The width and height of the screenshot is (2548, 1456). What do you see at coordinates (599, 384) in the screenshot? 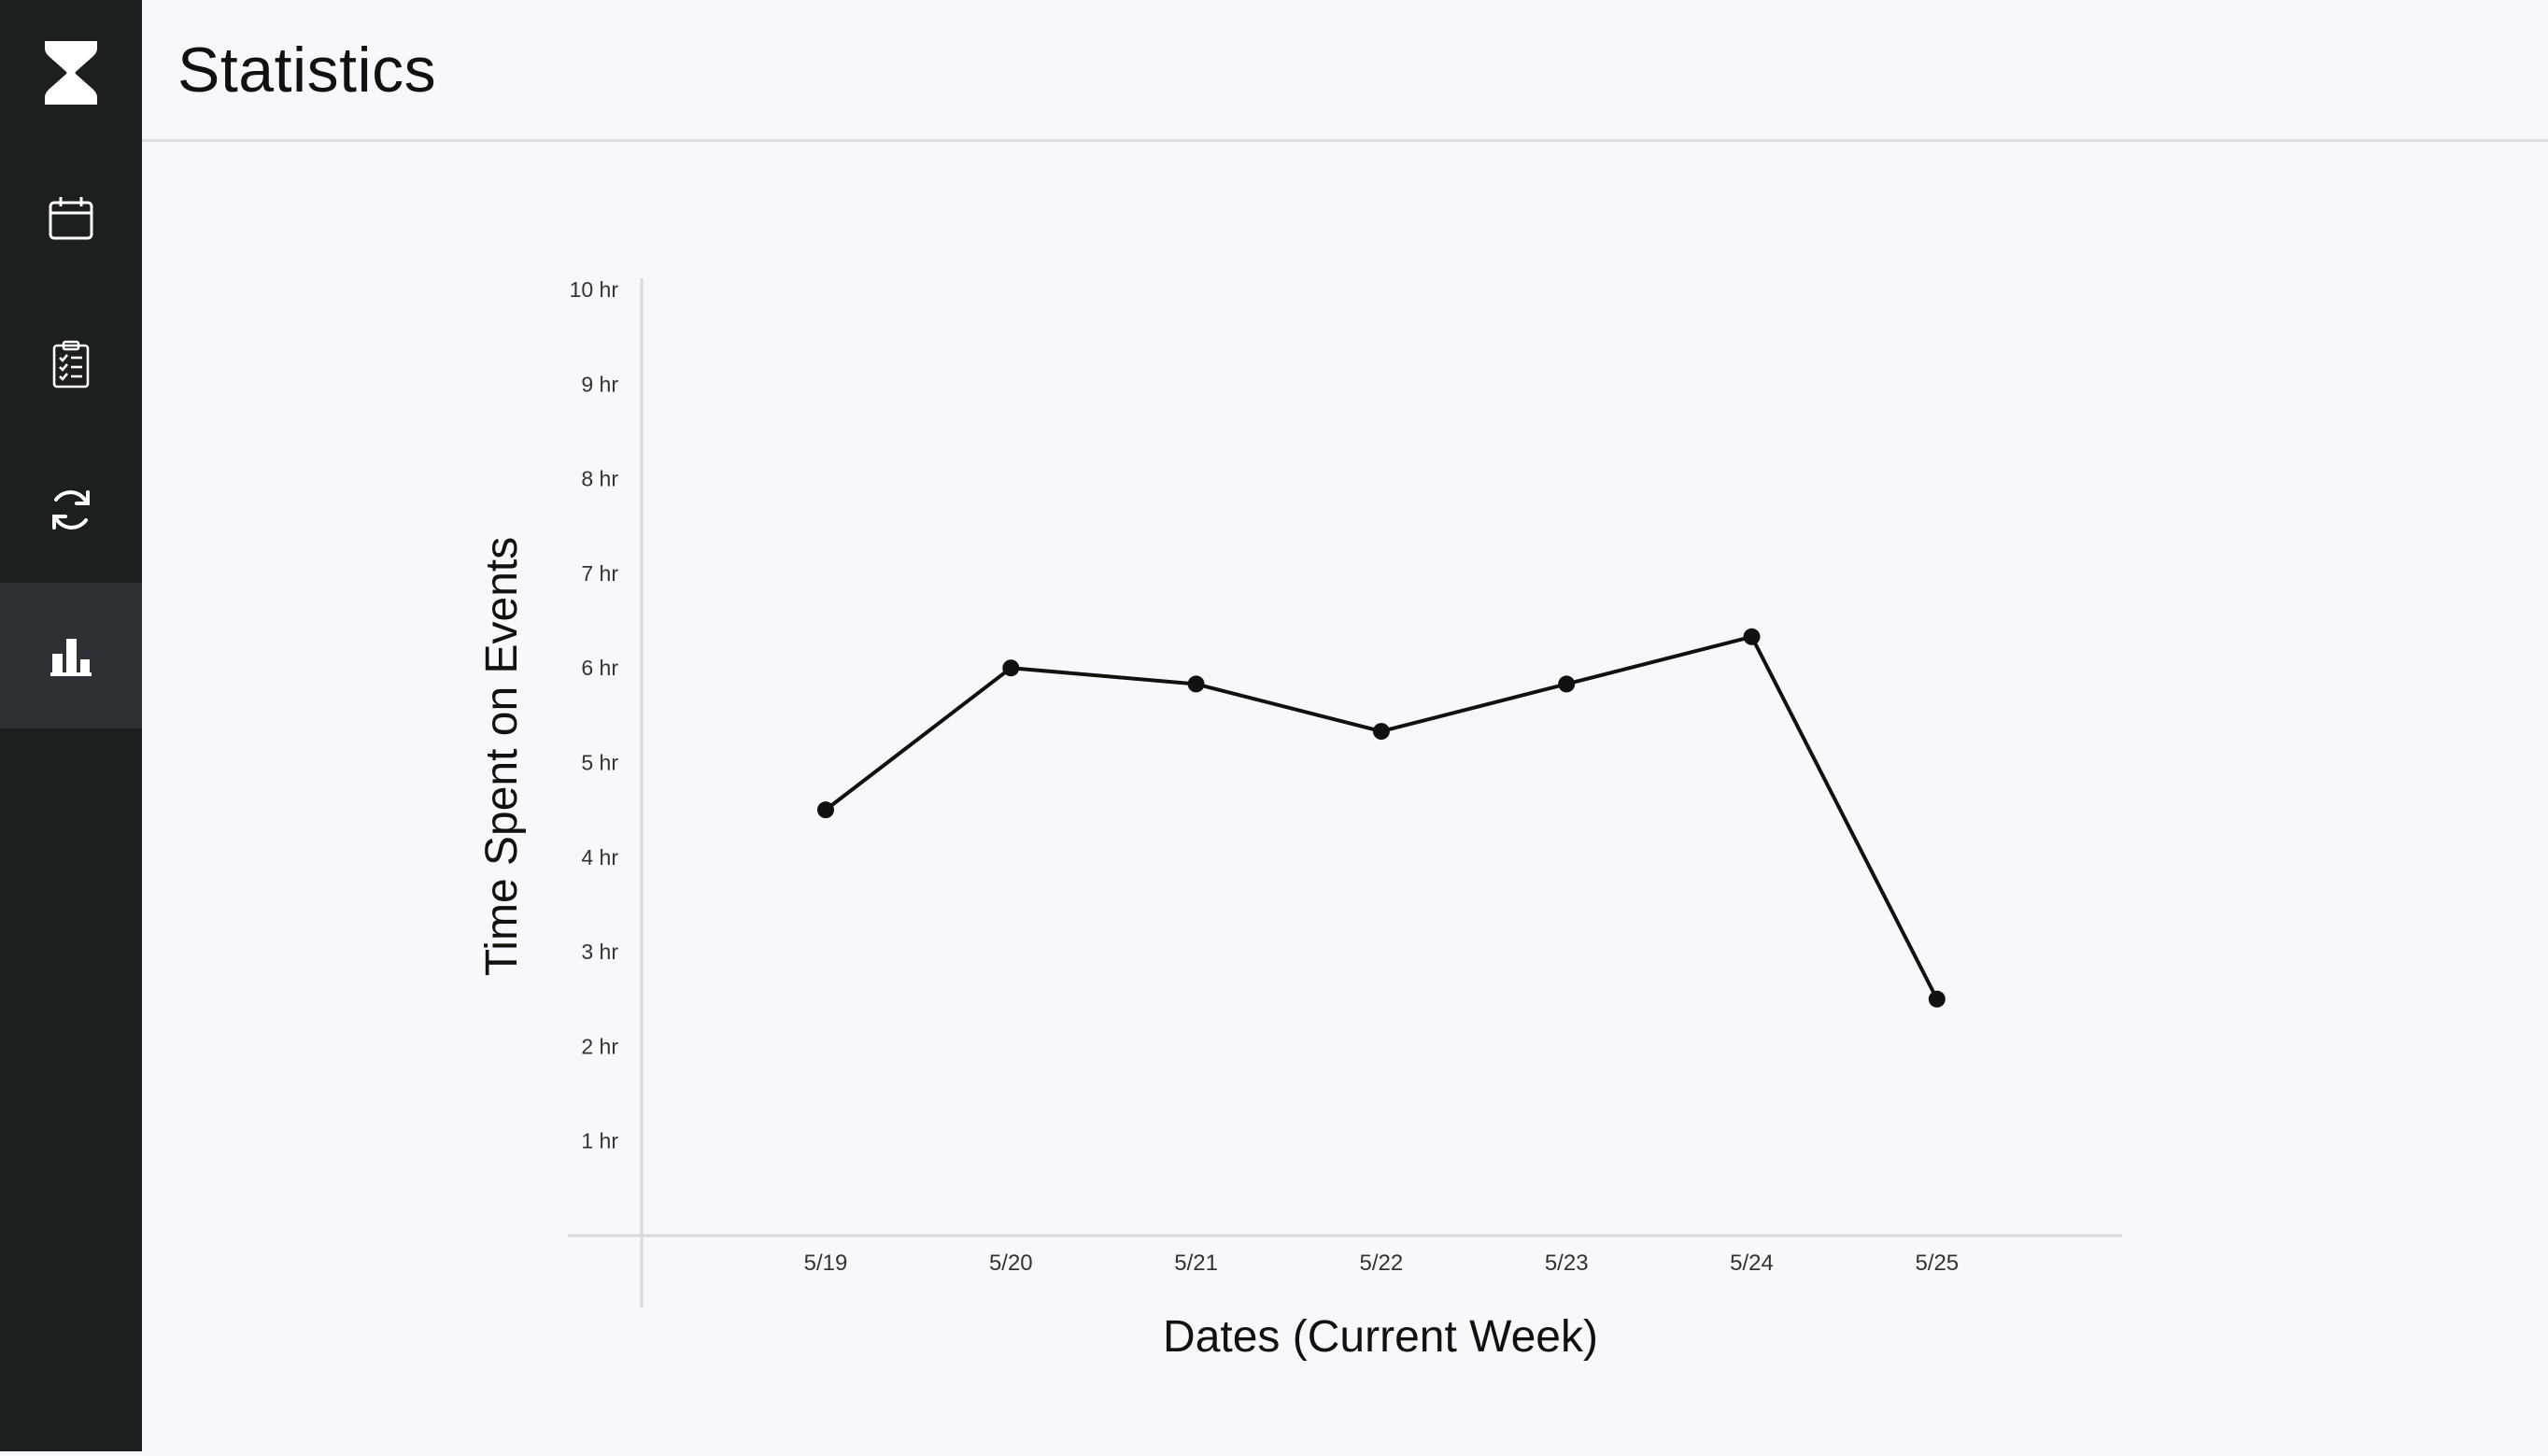
I see `y-tick-label: 9 hr` at bounding box center [599, 384].